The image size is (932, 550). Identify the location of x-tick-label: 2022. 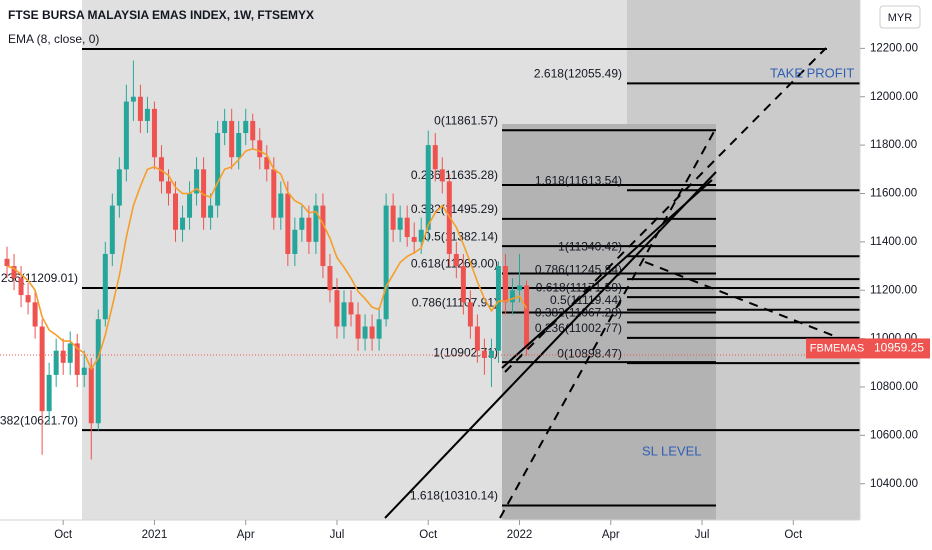
(520, 535).